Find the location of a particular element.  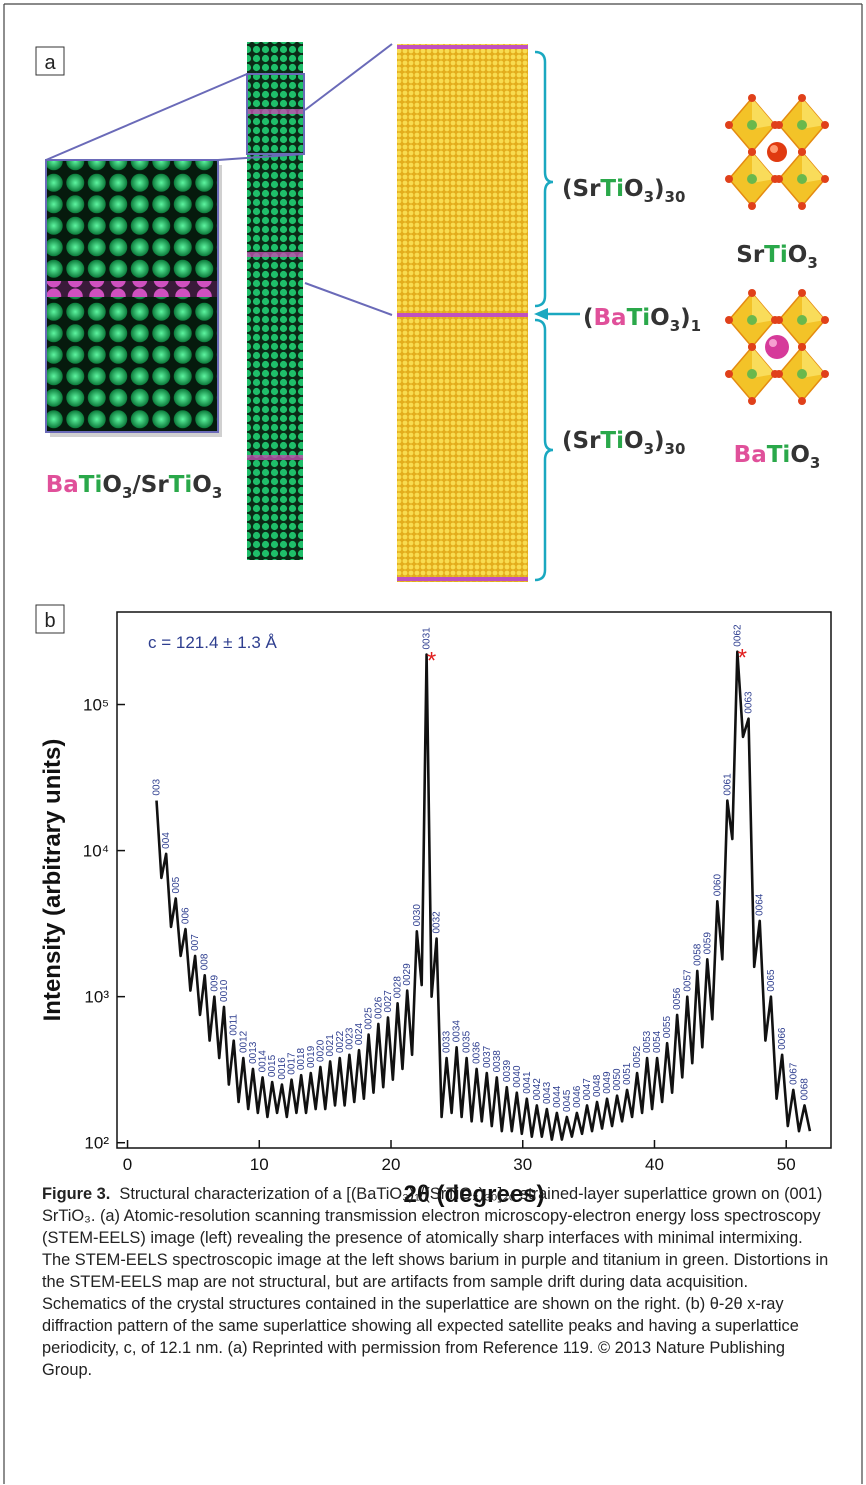

braces is located at coordinates (557, 316).